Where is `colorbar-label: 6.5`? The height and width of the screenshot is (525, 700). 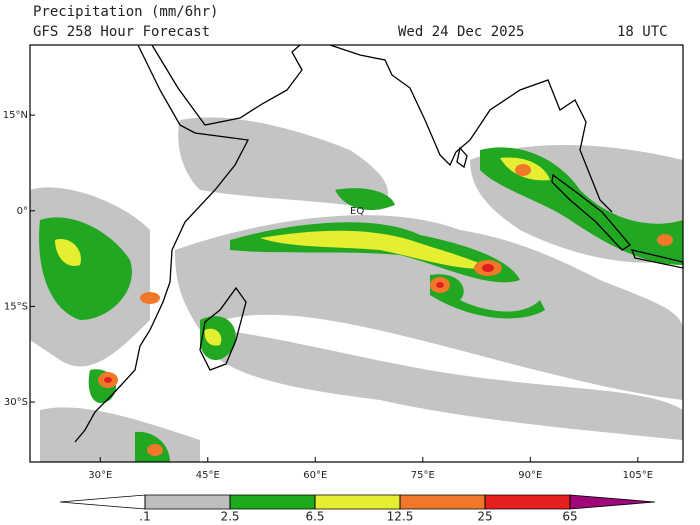
colorbar-label: 6.5 is located at coordinates (314, 517).